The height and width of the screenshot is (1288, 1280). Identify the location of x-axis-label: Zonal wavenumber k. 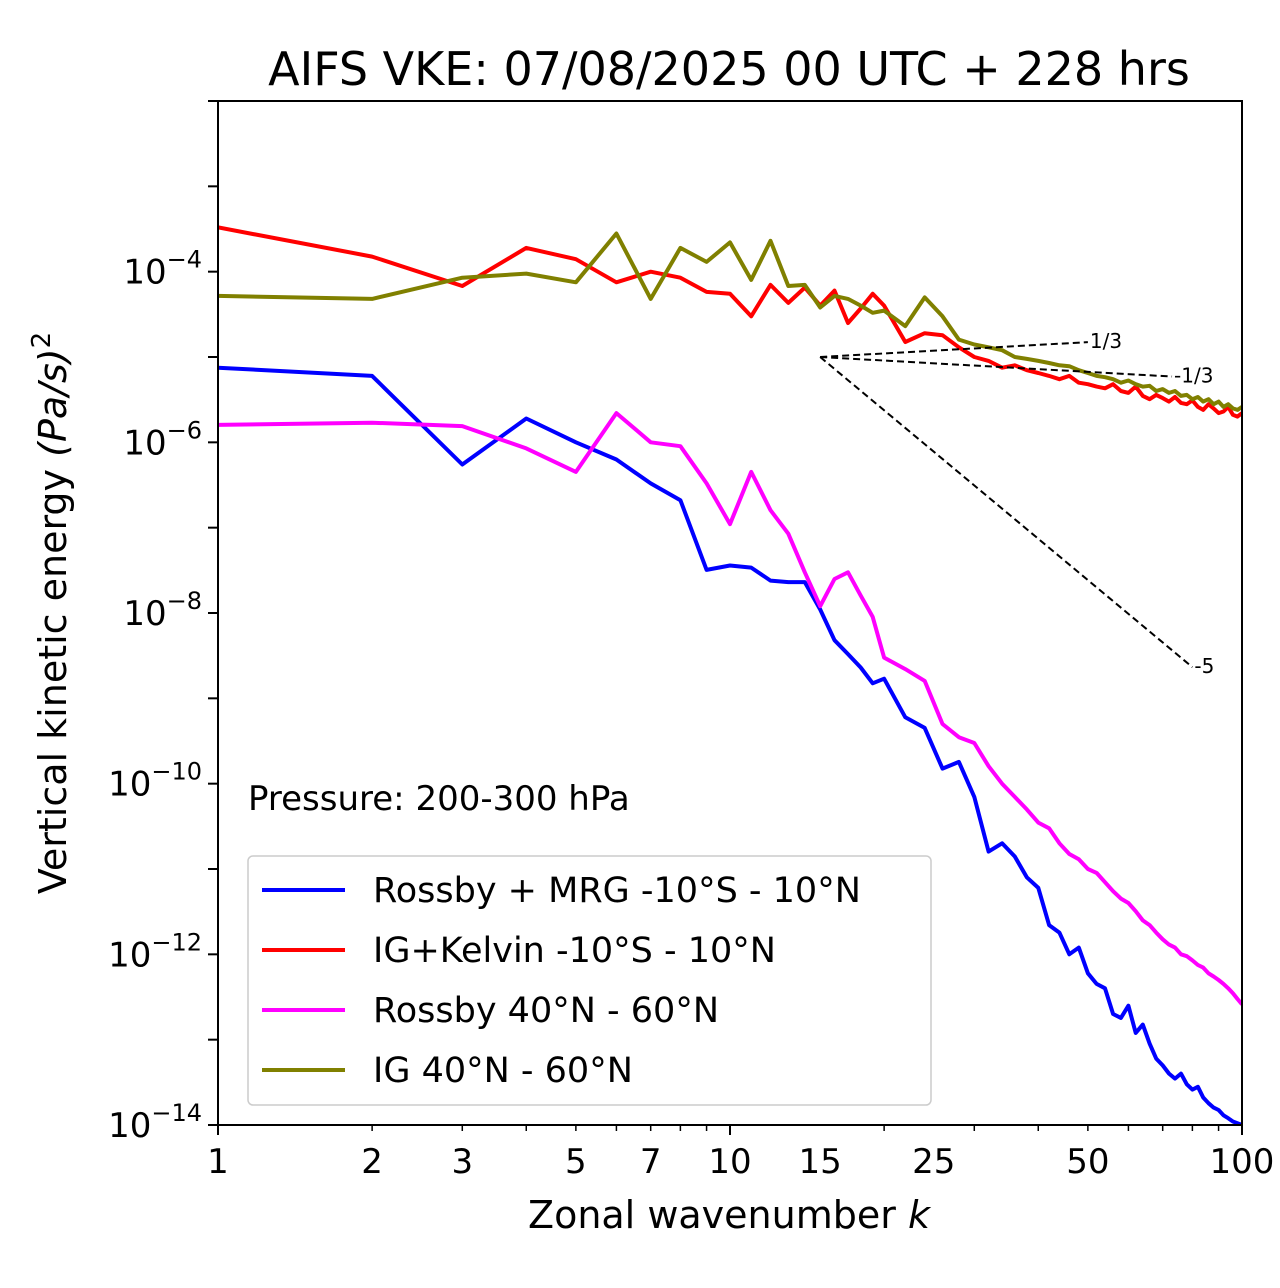
(730, 1215).